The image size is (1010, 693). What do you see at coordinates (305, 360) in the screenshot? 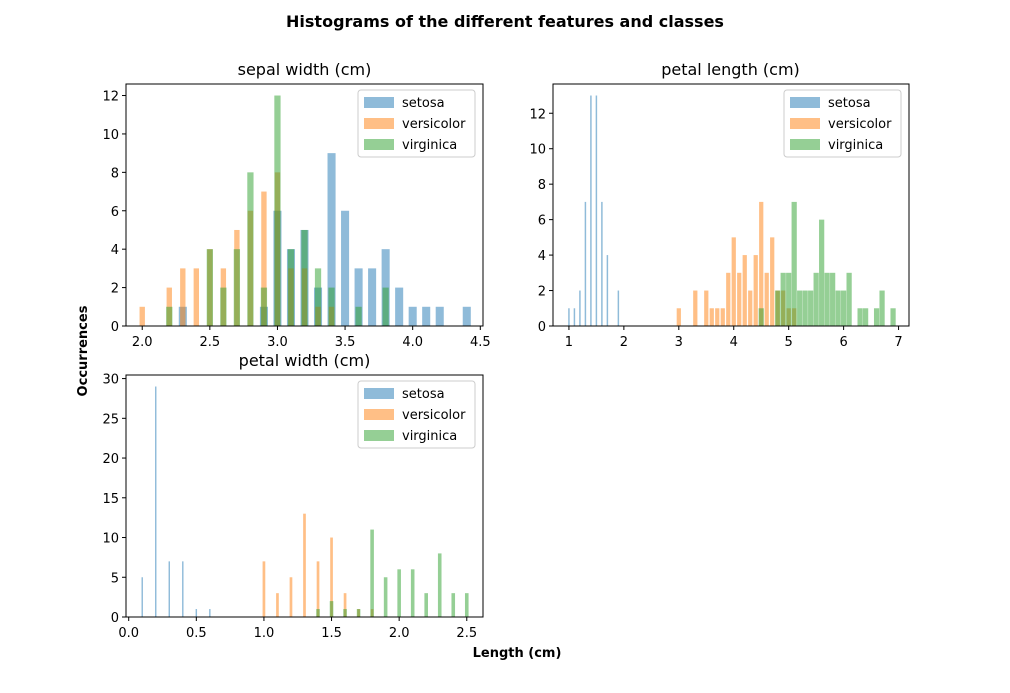
I see `panel-title: petal width (cm)` at bounding box center [305, 360].